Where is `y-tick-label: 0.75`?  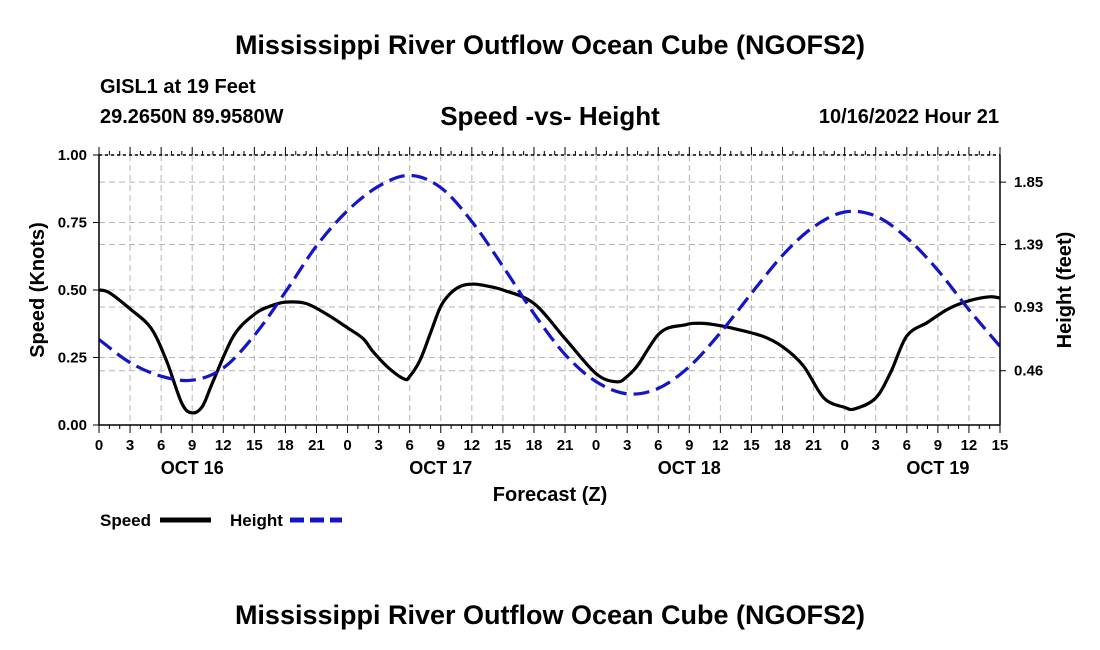 y-tick-label: 0.75 is located at coordinates (72, 223).